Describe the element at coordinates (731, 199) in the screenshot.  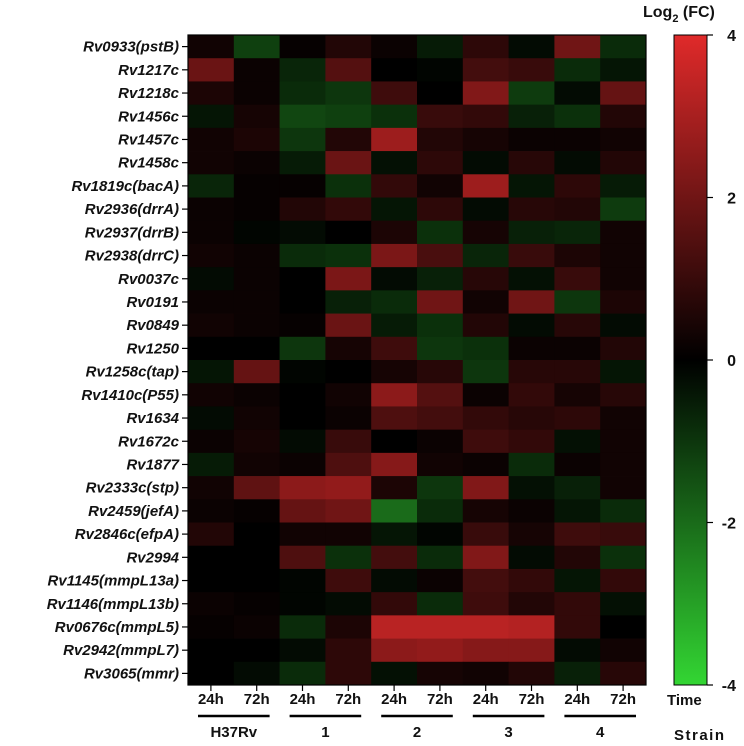
I see `colorbar-tick-label: 2` at that location.